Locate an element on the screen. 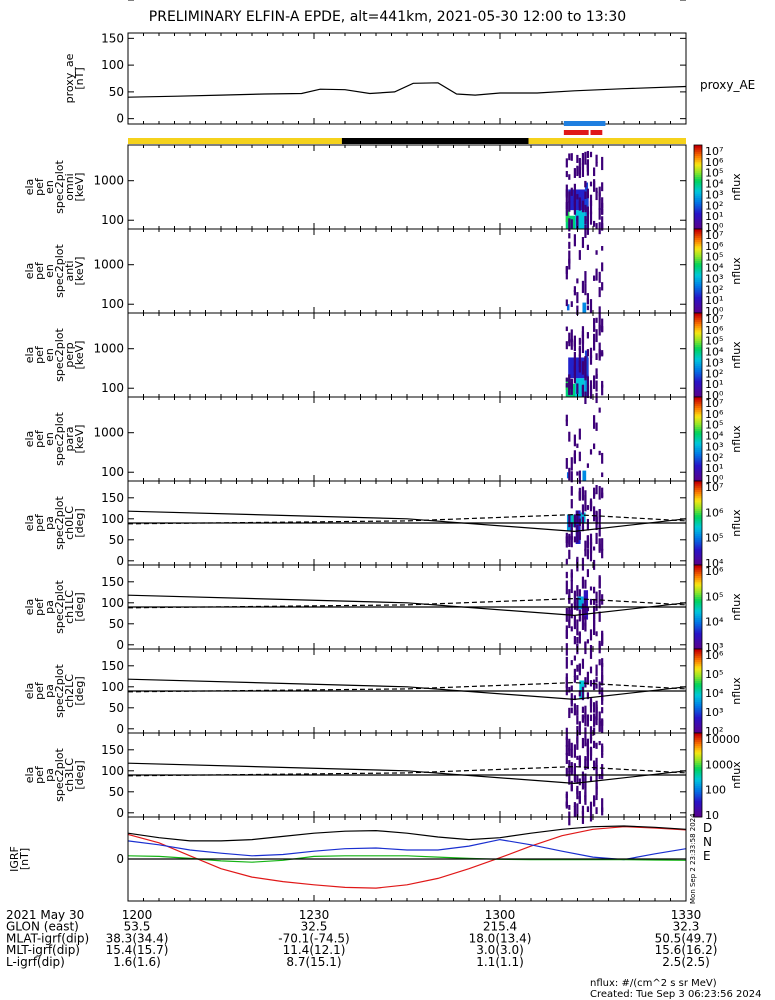 The width and height of the screenshot is (775, 1000). pa_ch2-ylabel-5: [deg] is located at coordinates (79, 690).